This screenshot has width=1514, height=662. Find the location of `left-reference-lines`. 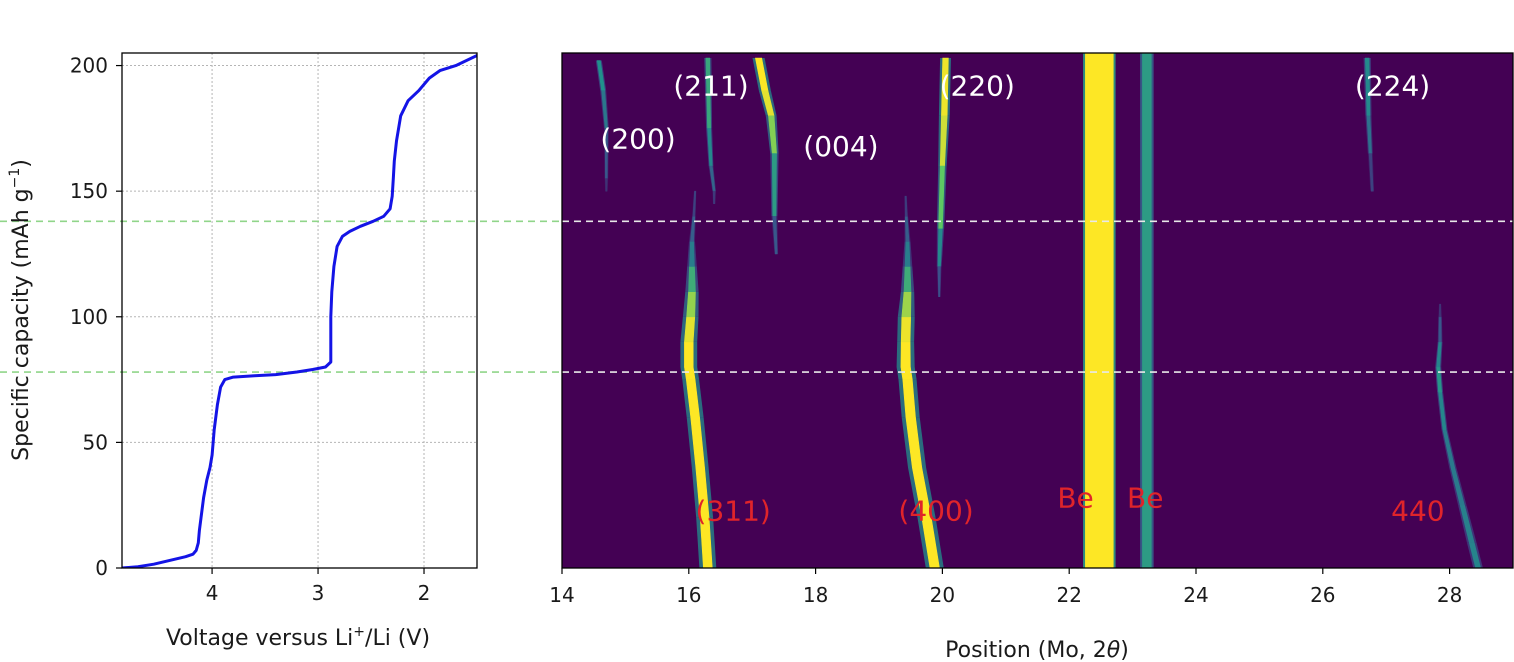

left-reference-lines is located at coordinates (281, 296).